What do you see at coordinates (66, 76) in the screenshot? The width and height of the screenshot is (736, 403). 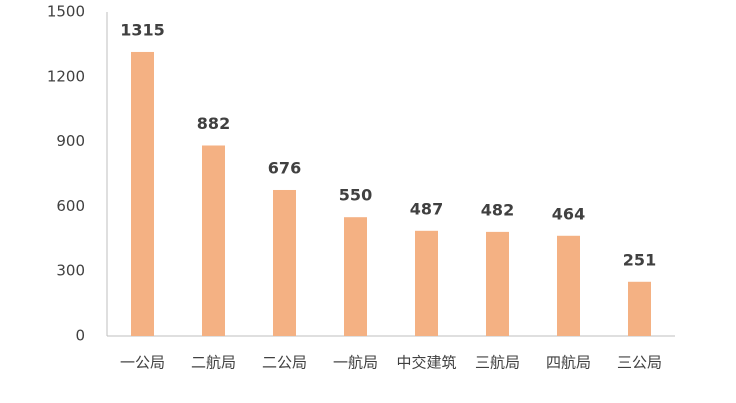 I see `y-tick-label: 1200` at bounding box center [66, 76].